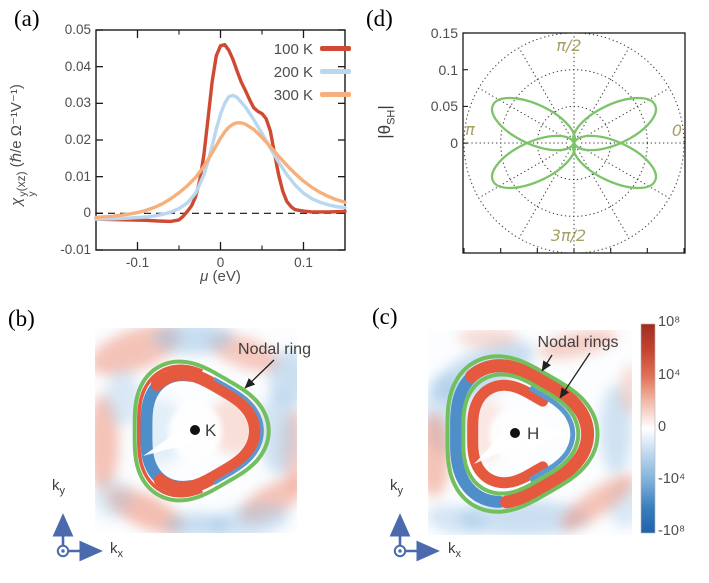  Describe the element at coordinates (77, 29) in the screenshot. I see `panel-a-ytick: 0.05` at that location.